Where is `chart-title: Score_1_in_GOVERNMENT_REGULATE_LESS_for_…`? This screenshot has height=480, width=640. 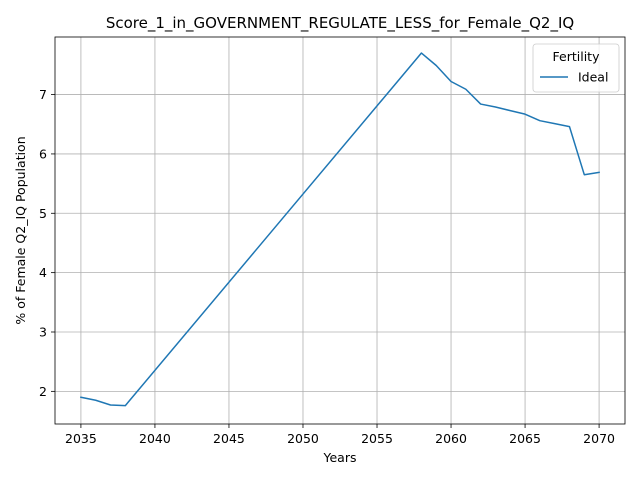 chart-title: Score_1_in_GOVERNMENT_REGULATE_LESS_for_… is located at coordinates (340, 23).